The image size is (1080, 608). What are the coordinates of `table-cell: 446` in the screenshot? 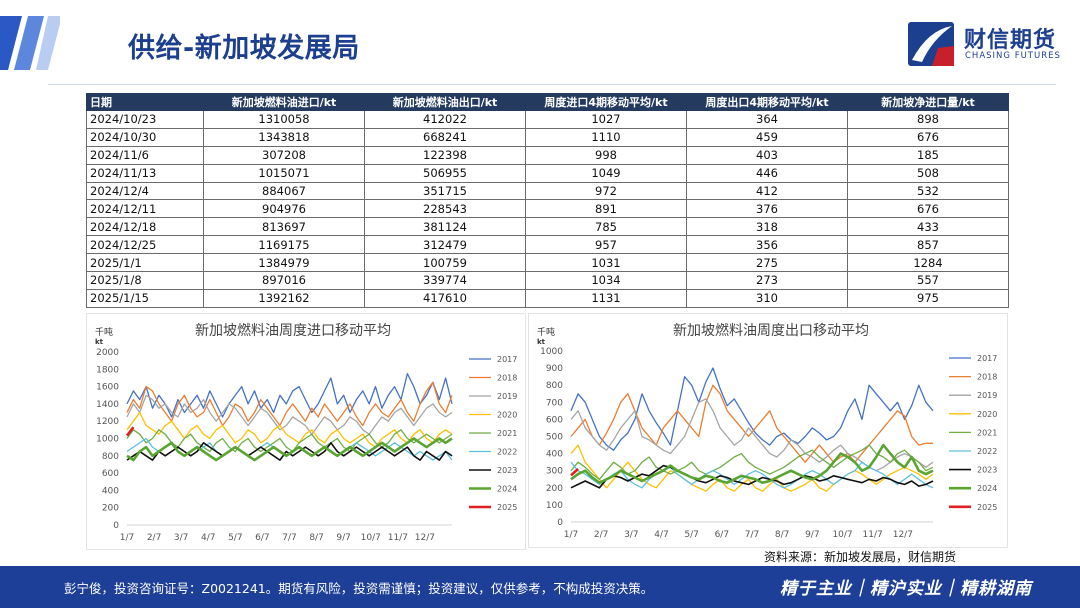 It's located at (767, 173).